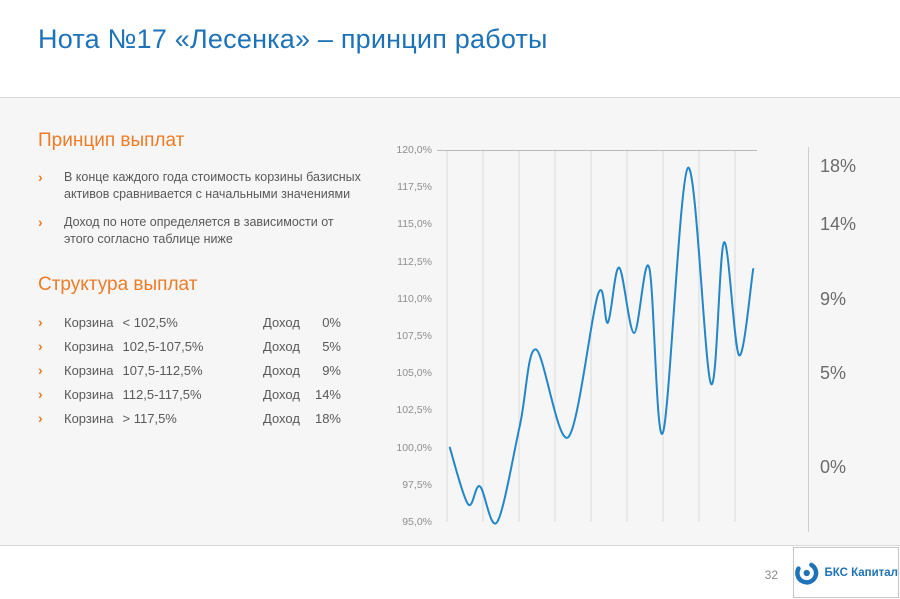  I want to click on section-title-principle: Принцип выплат, so click(111, 140).